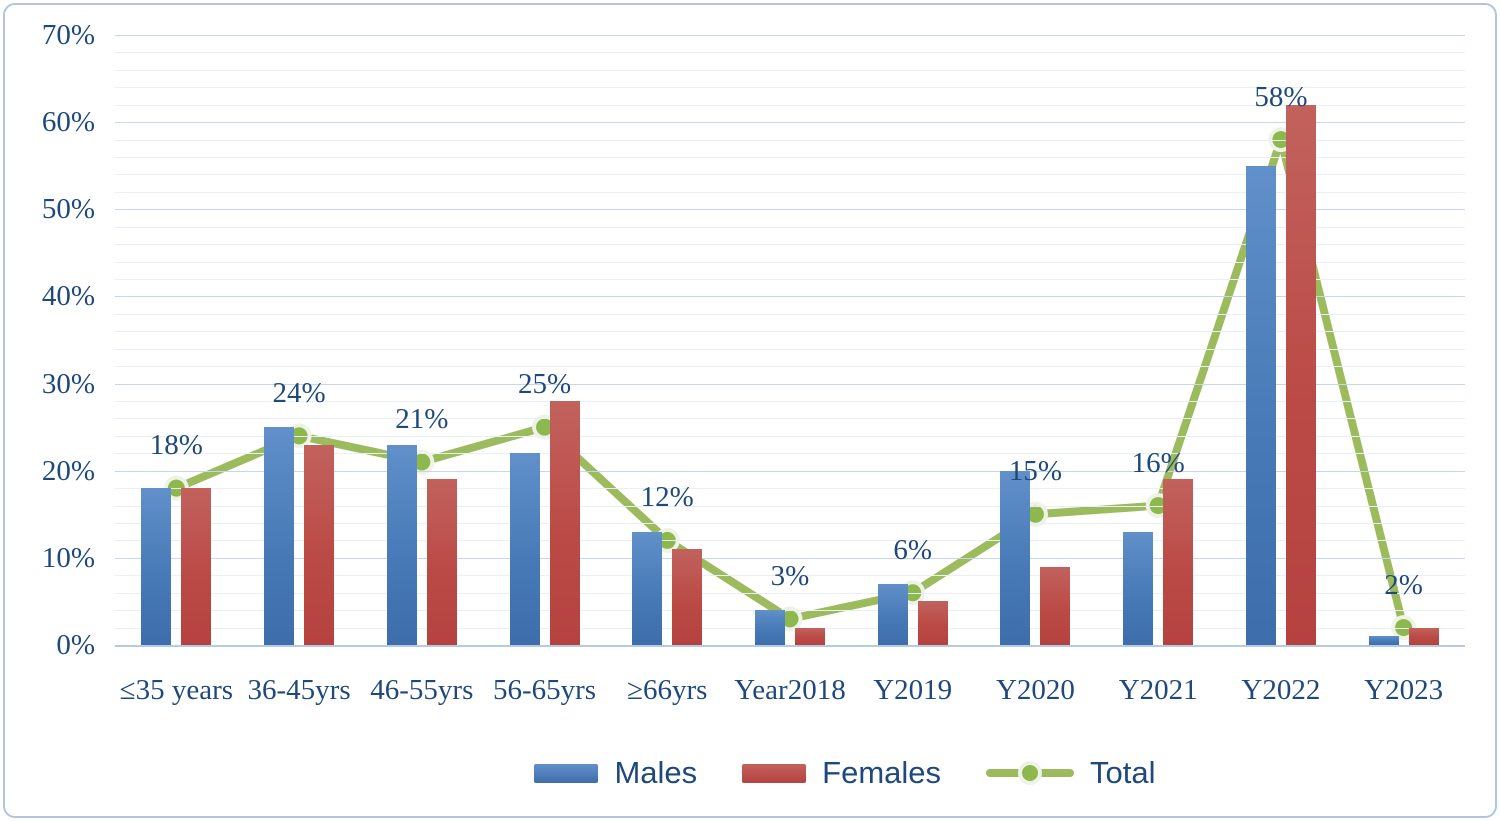 The image size is (1500, 821). Describe the element at coordinates (1281, 690) in the screenshot. I see `x-category-label: Y2022` at that location.